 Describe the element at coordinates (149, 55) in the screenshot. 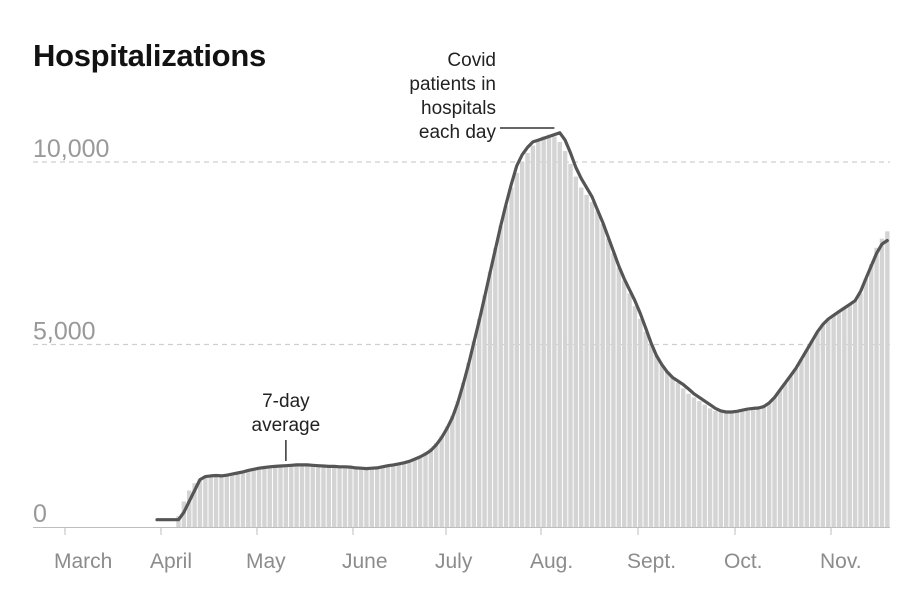

I see `chart-title: Hospitalizations` at that location.